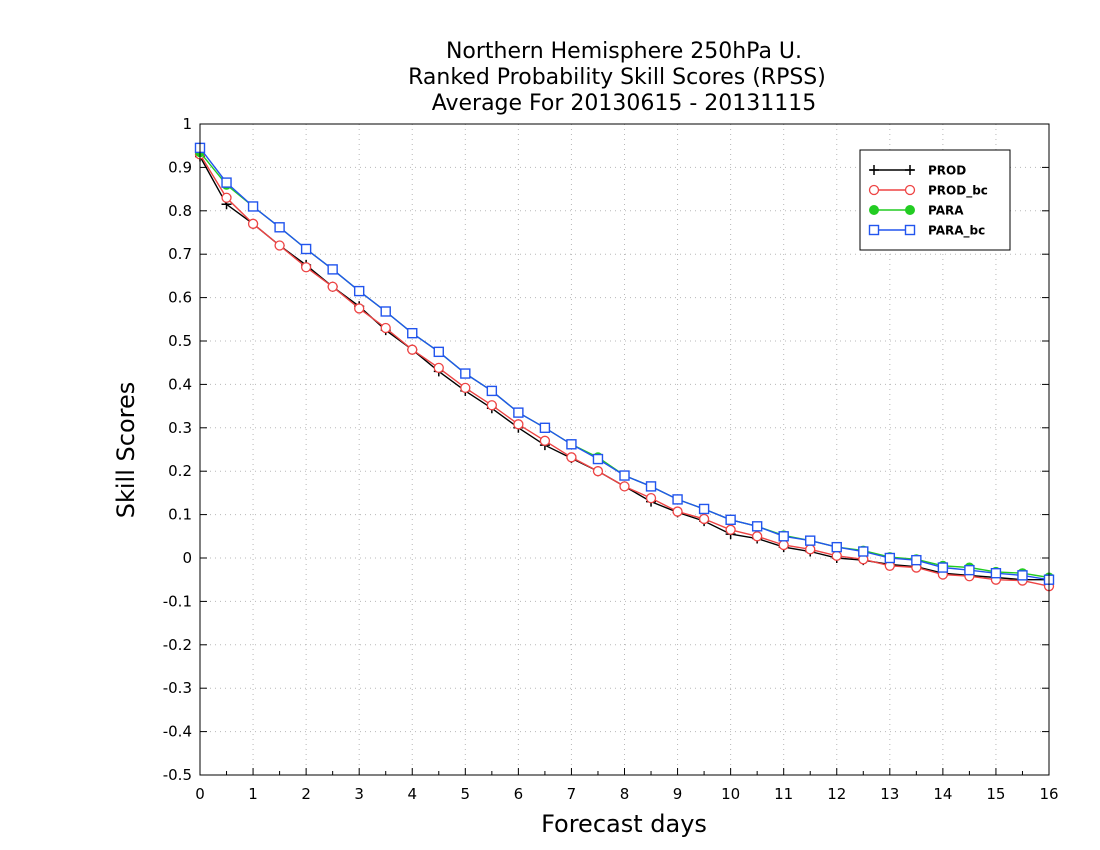  I want to click on x-tick-label: 1, so click(253, 794).